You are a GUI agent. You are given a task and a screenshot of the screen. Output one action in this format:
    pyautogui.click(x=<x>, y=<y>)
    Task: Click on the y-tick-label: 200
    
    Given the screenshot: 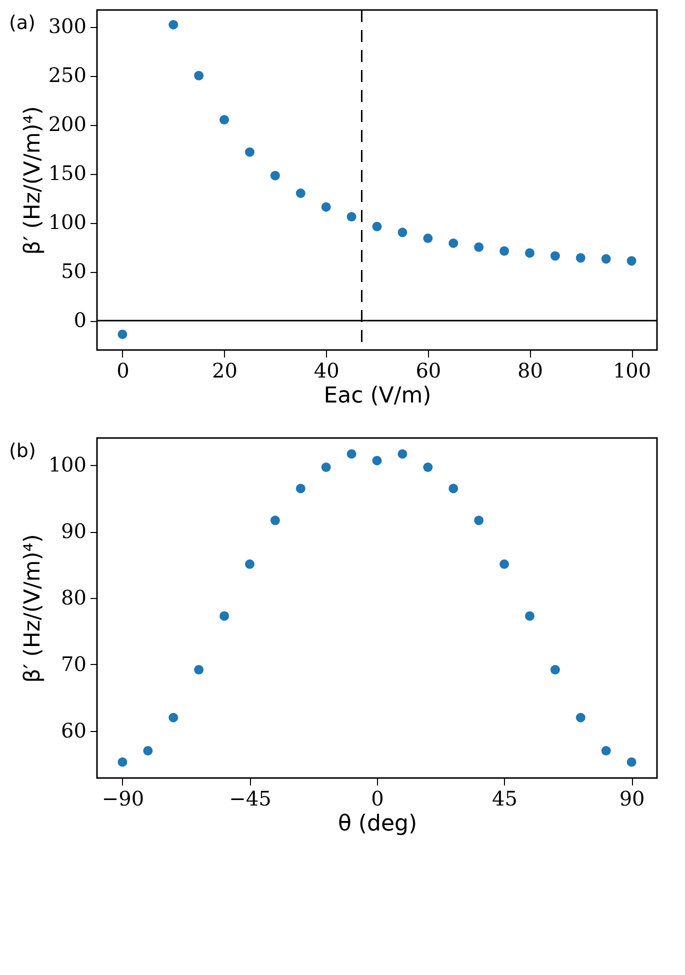 What is the action you would take?
    pyautogui.click(x=67, y=124)
    